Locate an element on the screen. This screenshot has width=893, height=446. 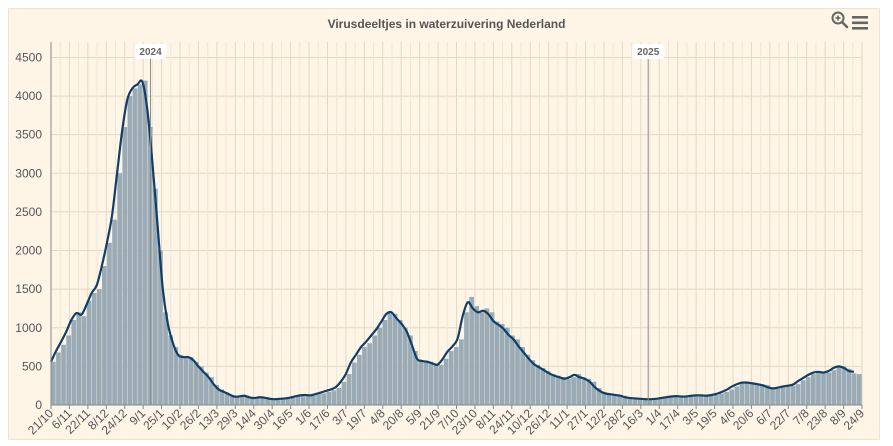
y-tick-label: 1000 is located at coordinates (28, 328).